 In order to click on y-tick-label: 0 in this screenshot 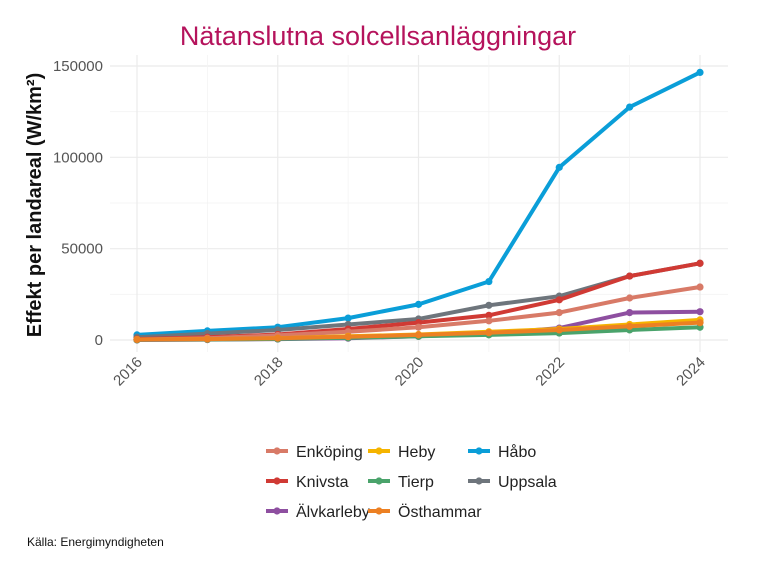, I will do `click(99, 340)`.